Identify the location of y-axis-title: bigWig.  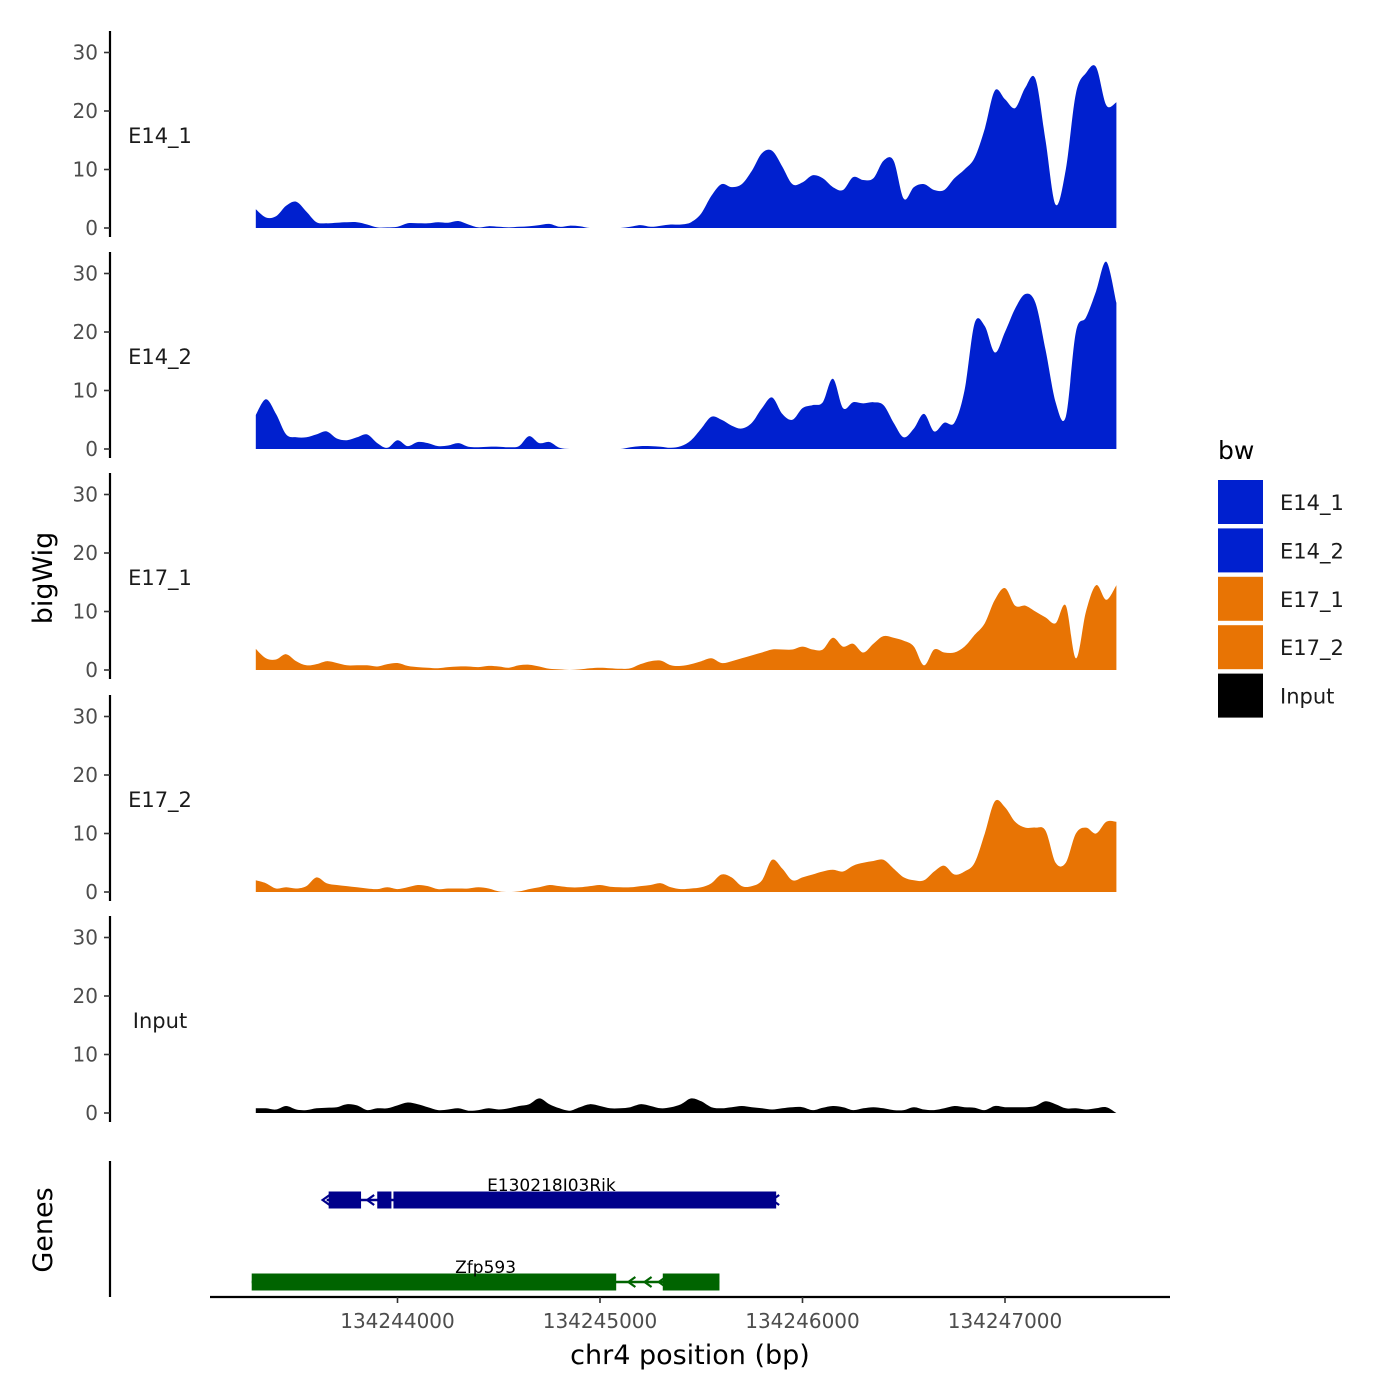
(43, 578).